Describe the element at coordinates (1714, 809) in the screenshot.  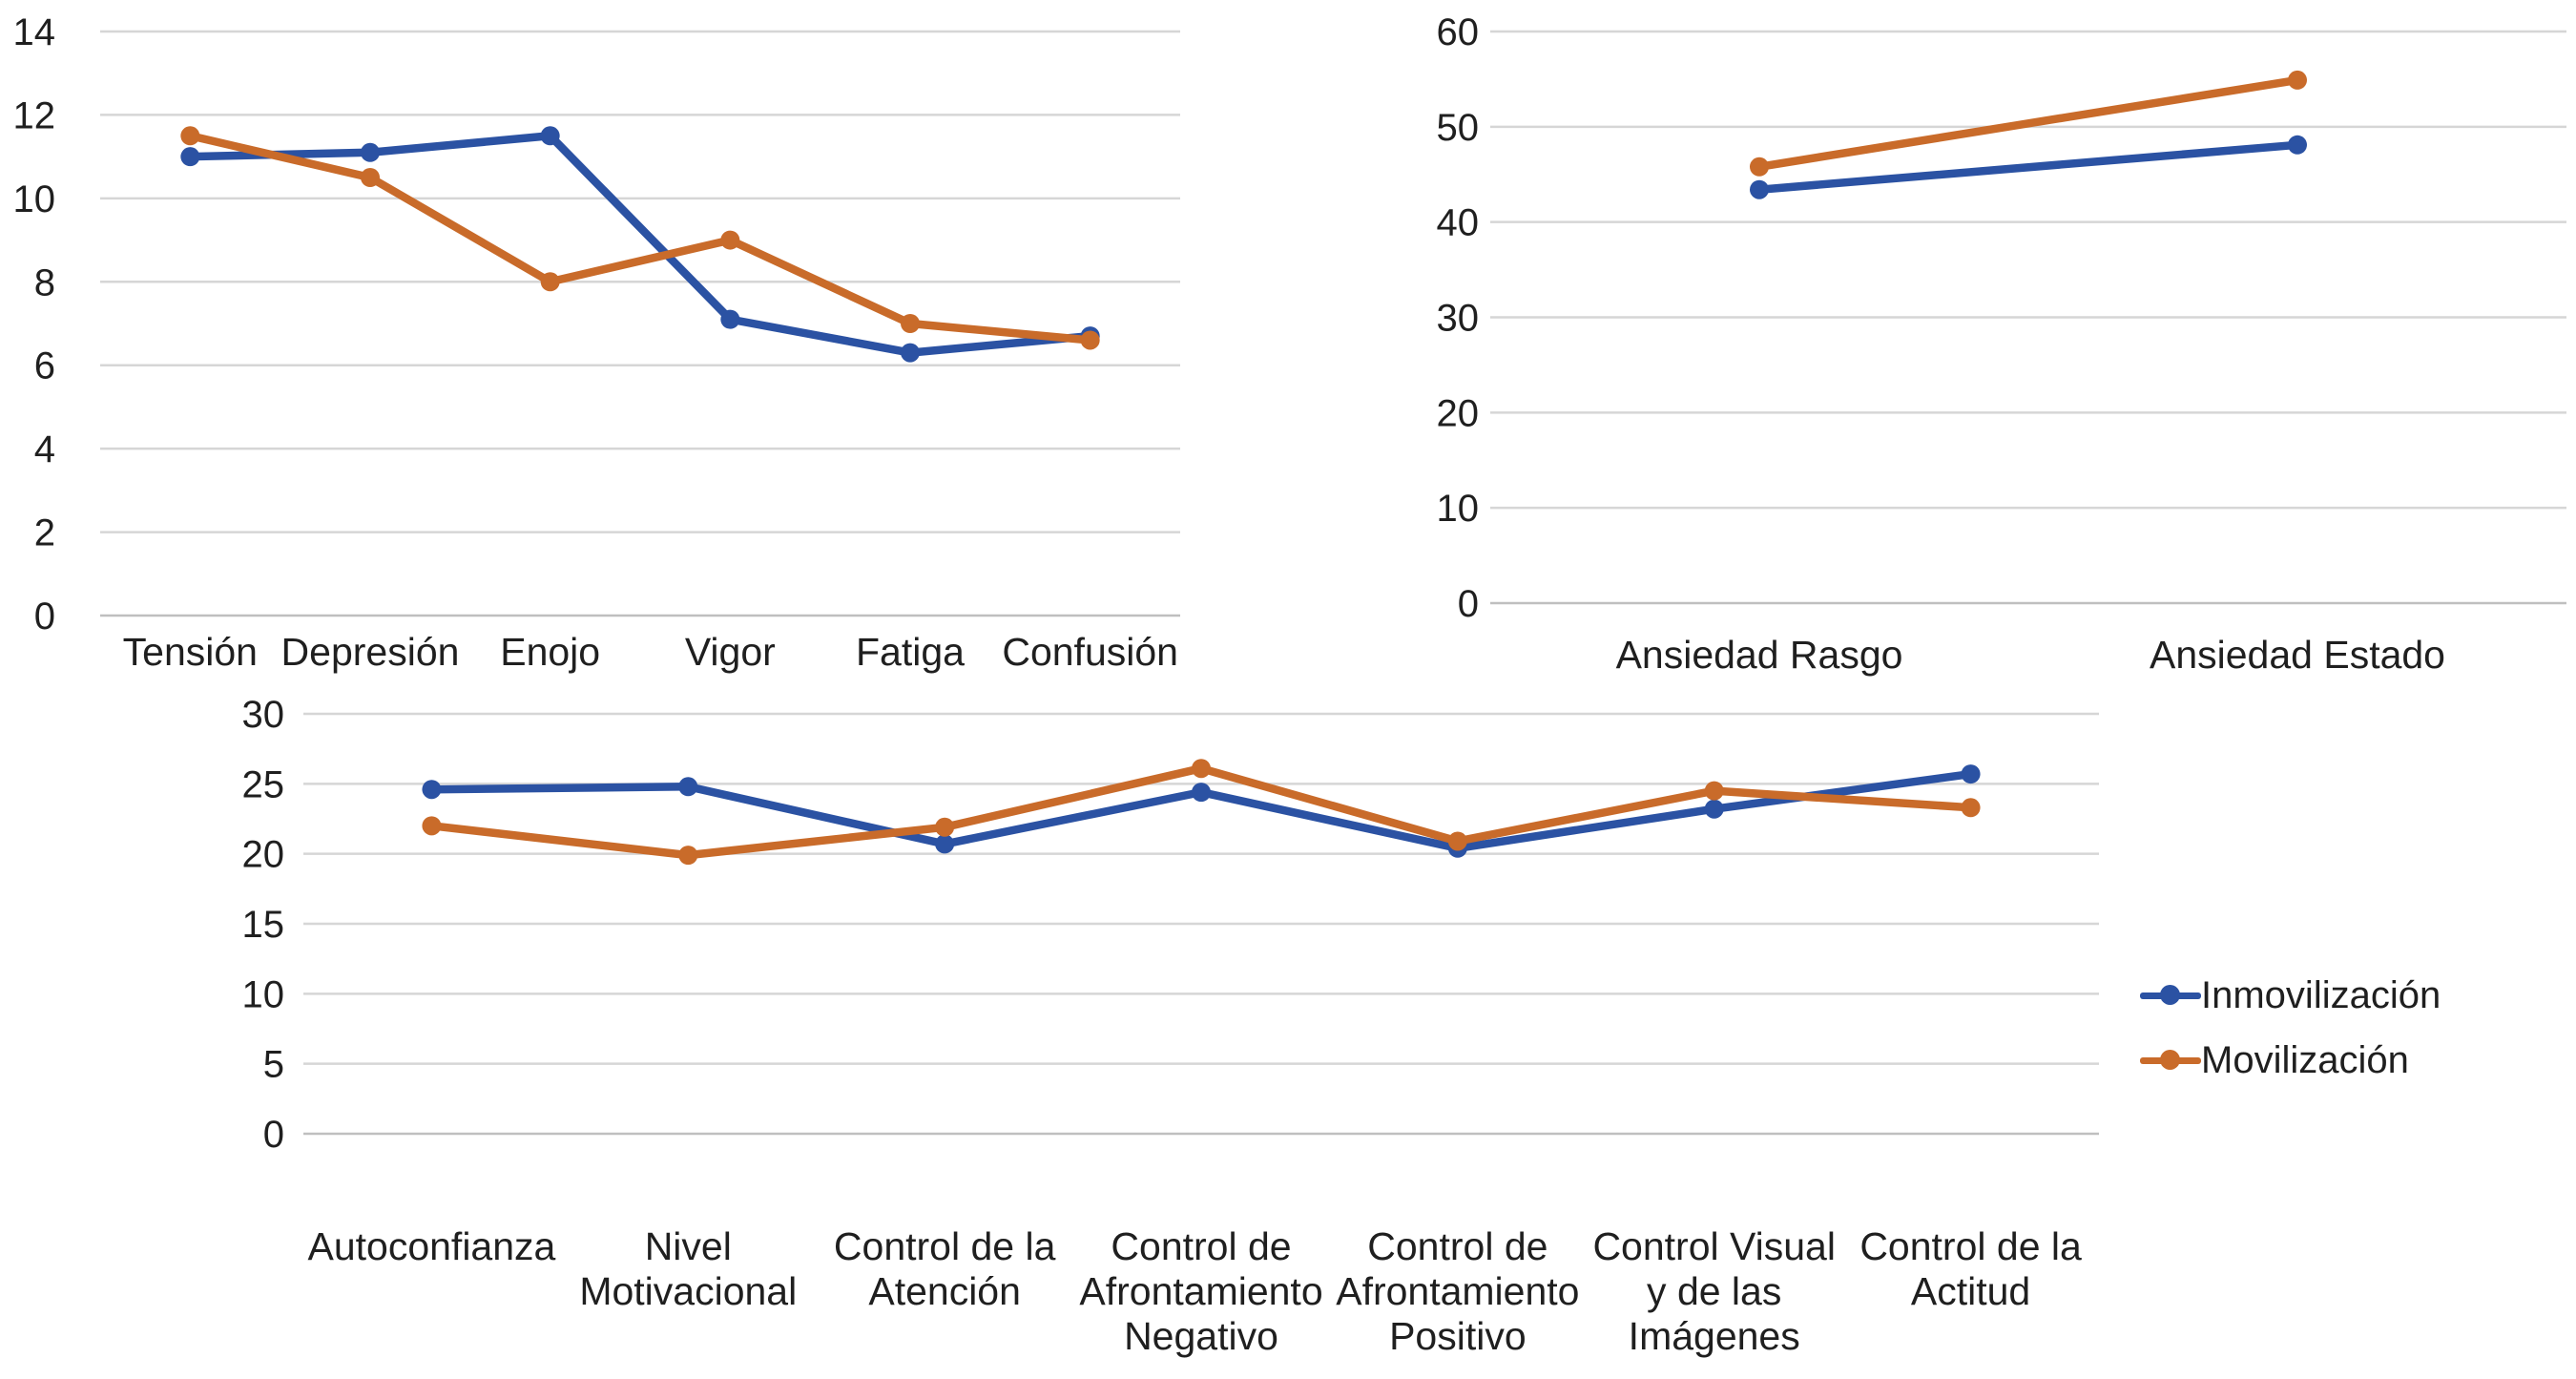
I see `data-point-s0-c5` at that location.